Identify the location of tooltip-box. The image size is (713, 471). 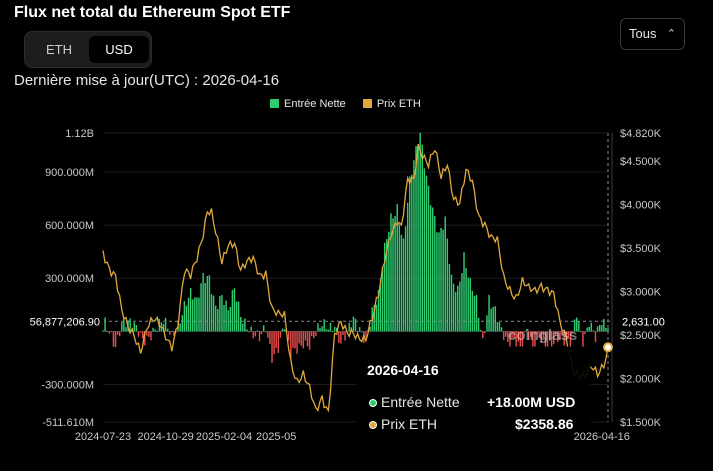
(473, 393).